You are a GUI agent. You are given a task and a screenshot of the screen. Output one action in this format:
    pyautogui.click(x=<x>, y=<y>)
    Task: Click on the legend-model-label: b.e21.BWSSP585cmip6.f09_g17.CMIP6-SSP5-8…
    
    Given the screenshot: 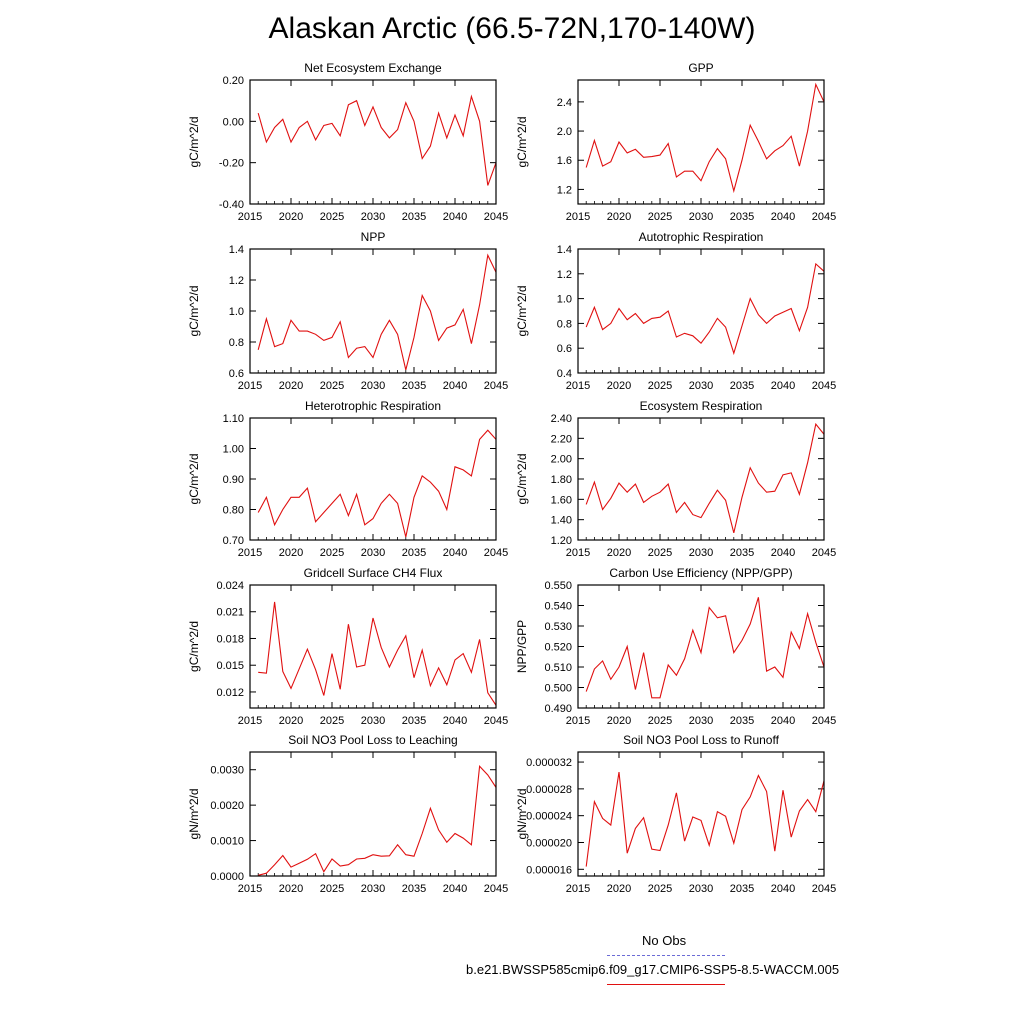 What is the action you would take?
    pyautogui.click(x=653, y=969)
    